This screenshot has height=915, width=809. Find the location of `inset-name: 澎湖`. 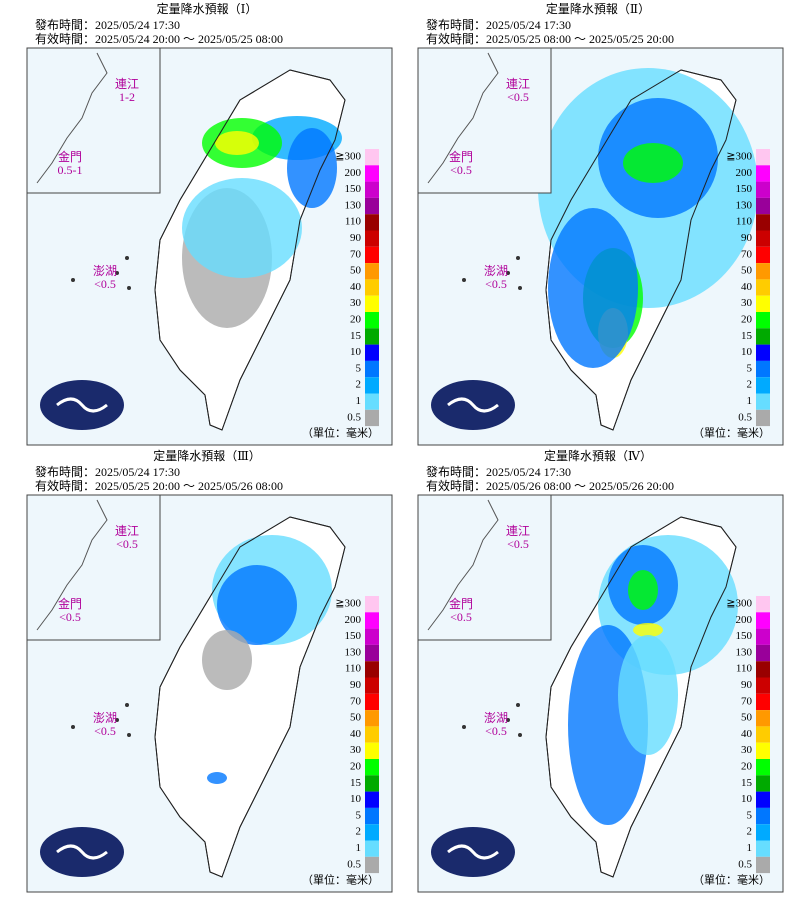

inset-name: 澎湖 is located at coordinates (105, 717).